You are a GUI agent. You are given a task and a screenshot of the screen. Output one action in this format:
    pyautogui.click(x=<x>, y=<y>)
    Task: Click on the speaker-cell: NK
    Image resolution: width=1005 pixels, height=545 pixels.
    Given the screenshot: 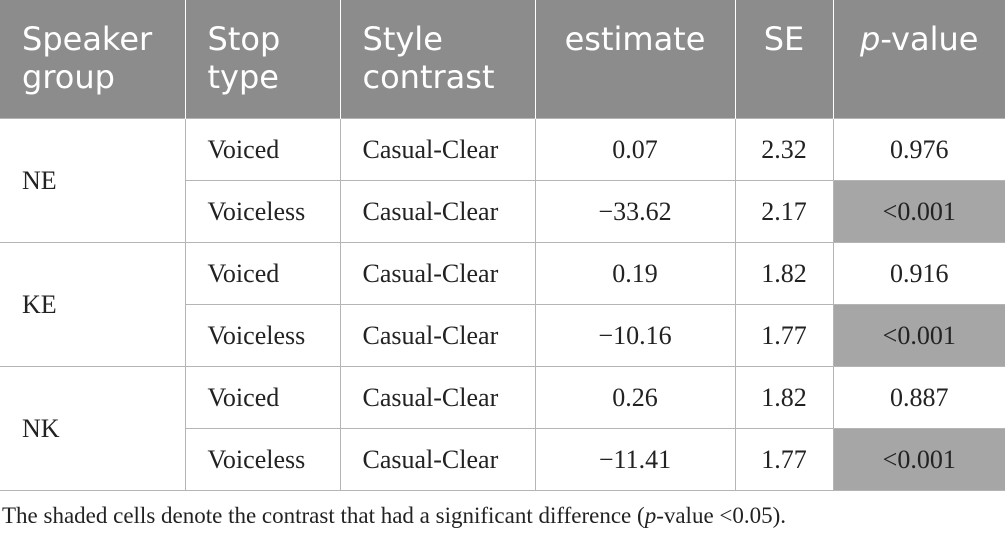 What is the action you would take?
    pyautogui.click(x=93, y=428)
    